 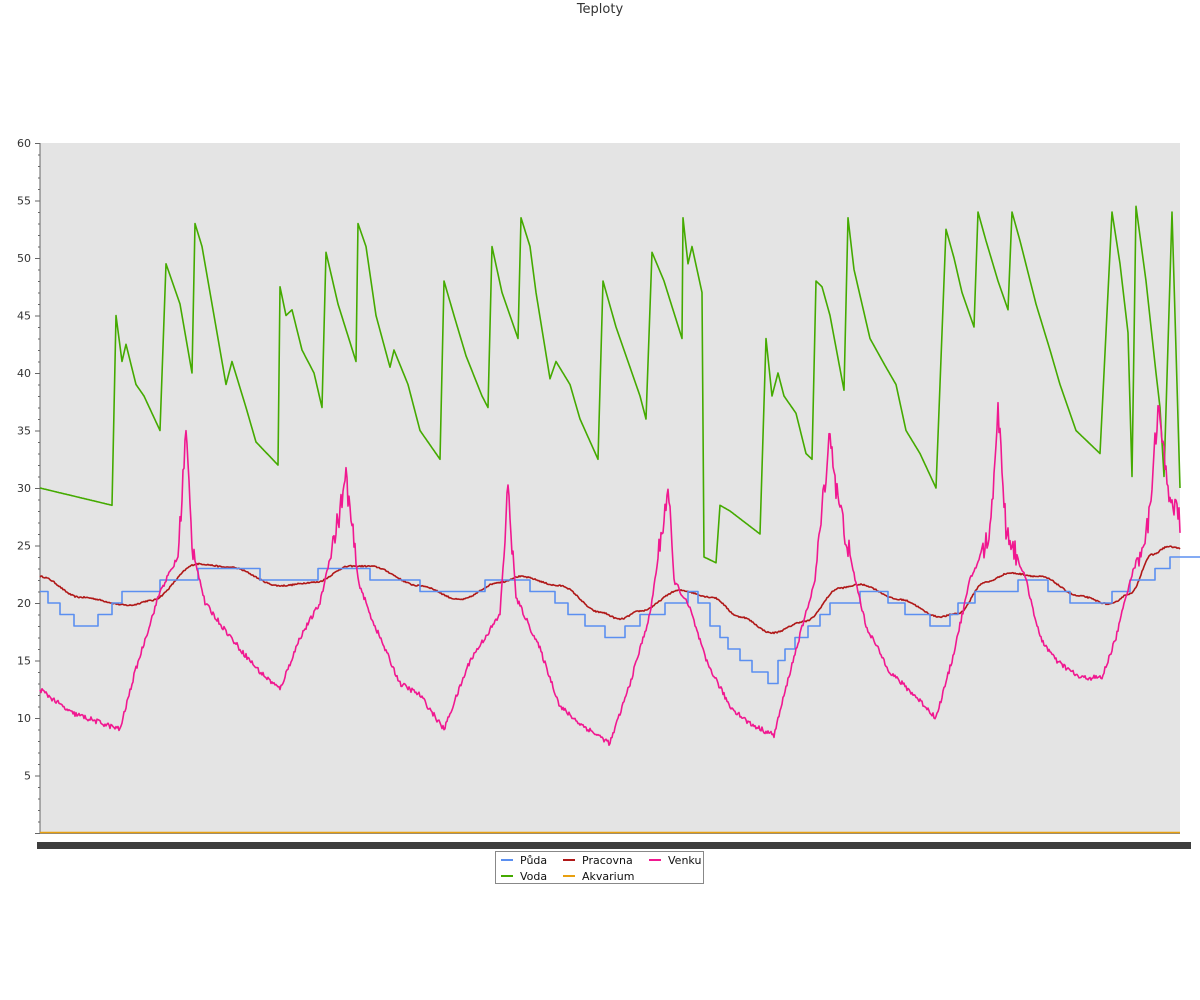 I want to click on y-tick-label: 40, so click(x=24, y=373).